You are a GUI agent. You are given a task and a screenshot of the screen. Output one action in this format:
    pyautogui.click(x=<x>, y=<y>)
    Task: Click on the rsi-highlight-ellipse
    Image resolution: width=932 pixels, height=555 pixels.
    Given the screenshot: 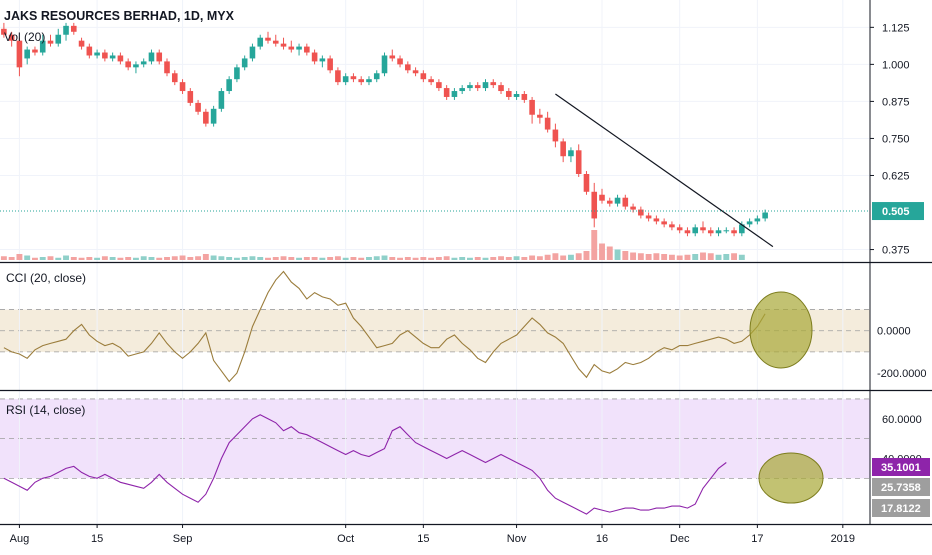 What is the action you would take?
    pyautogui.click(x=791, y=478)
    